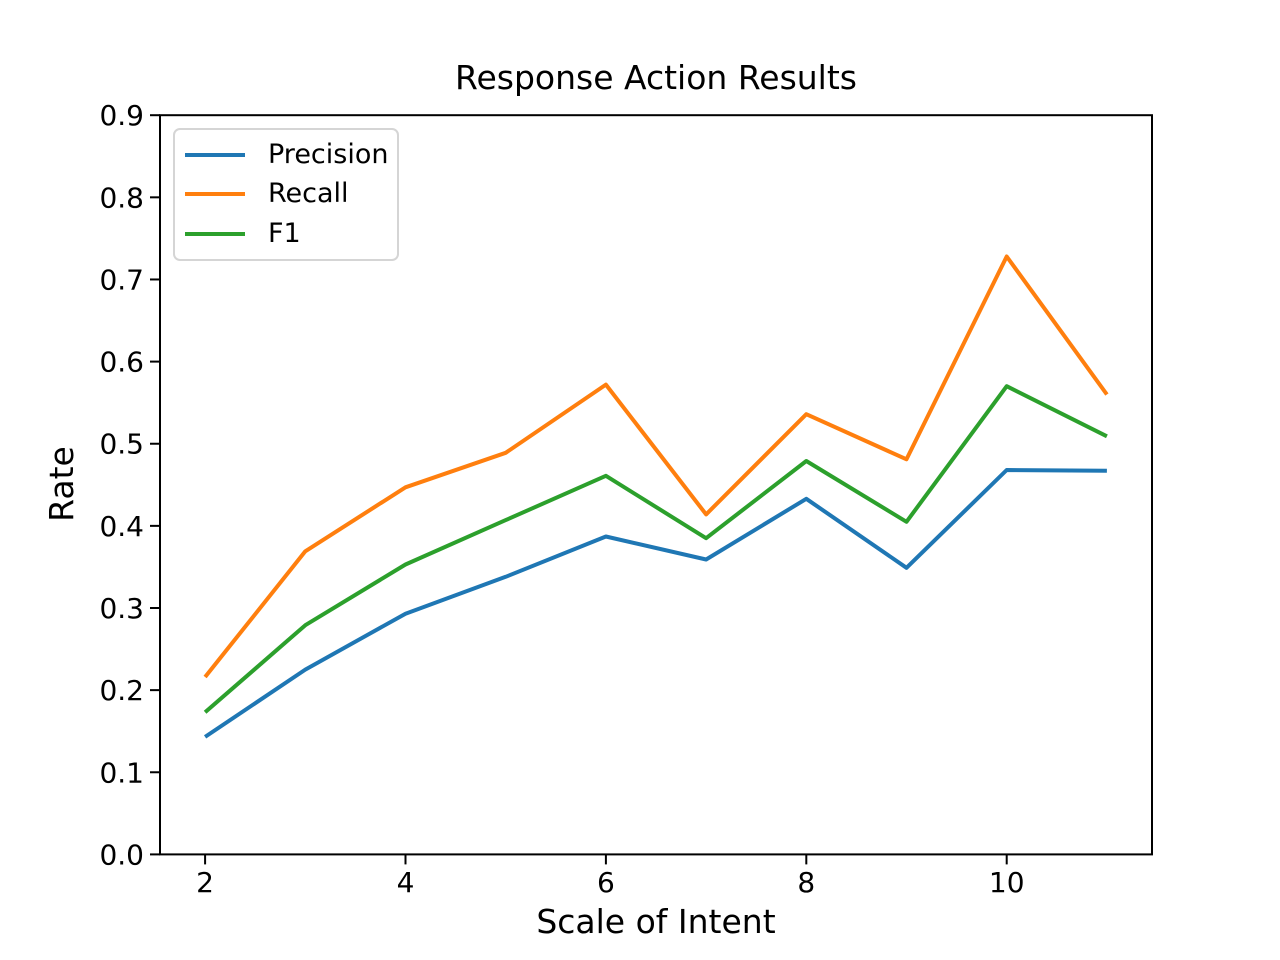 This screenshot has width=1280, height=960. Describe the element at coordinates (121, 444) in the screenshot. I see `y-tick-label: 0.5` at that location.